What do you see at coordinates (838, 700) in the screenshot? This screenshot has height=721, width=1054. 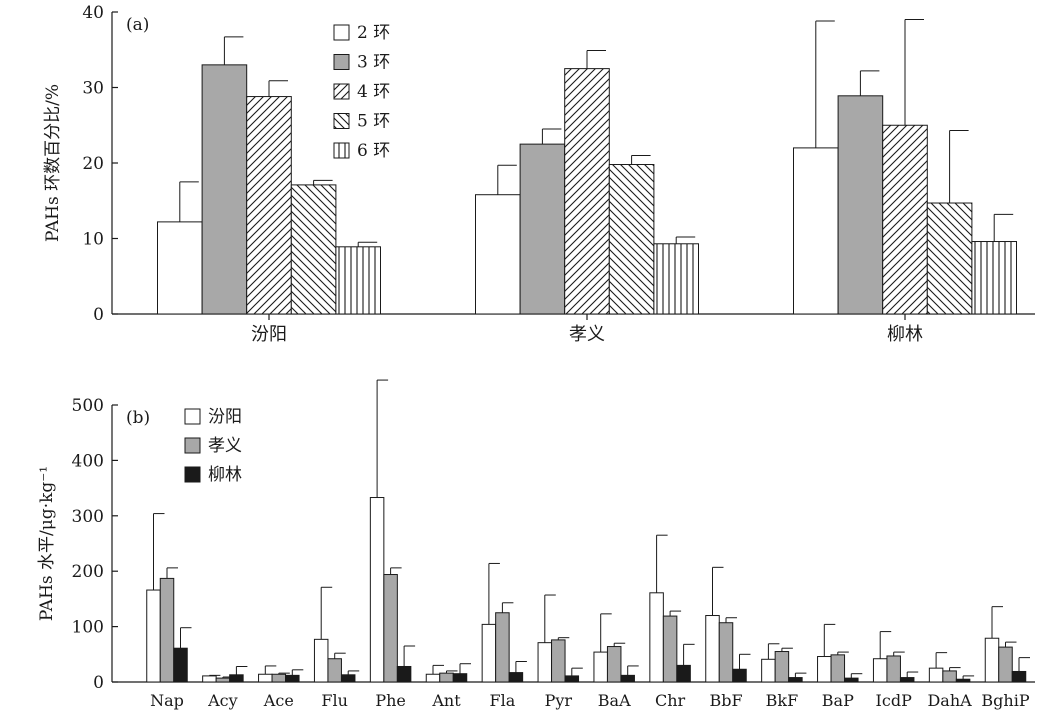 I see `category-label: BaP` at bounding box center [838, 700].